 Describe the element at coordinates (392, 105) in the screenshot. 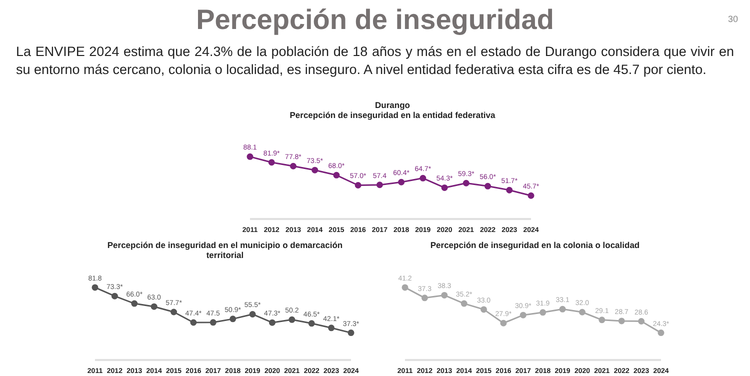

I see `chart-title: Durango` at that location.